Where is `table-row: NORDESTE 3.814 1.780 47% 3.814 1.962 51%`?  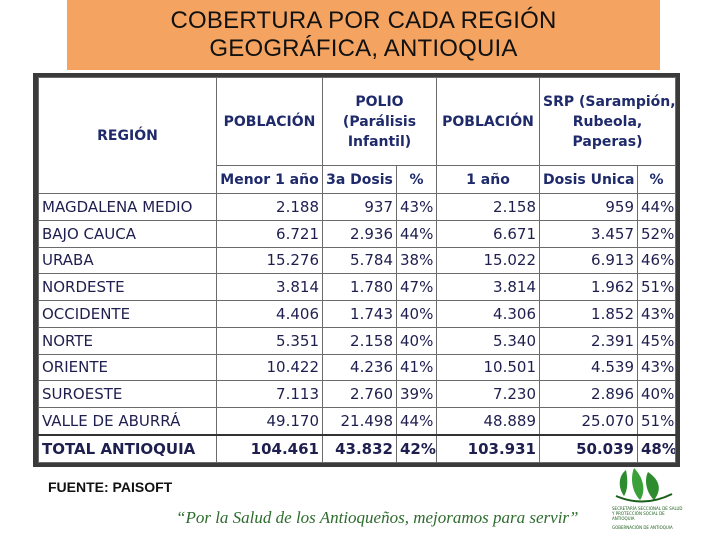 table-row: NORDESTE 3.814 1.780 47% 3.814 1.962 51% is located at coordinates (357, 287).